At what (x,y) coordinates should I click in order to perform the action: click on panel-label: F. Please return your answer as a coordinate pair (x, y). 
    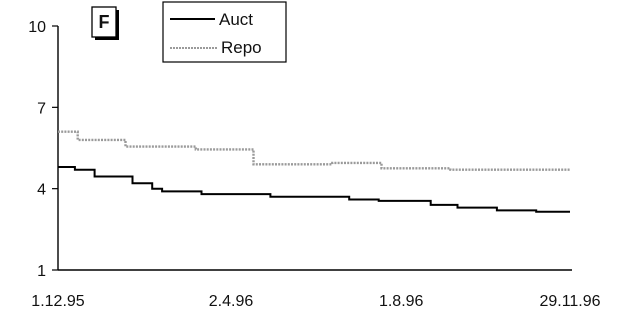
    Looking at the image, I should click on (105, 23).